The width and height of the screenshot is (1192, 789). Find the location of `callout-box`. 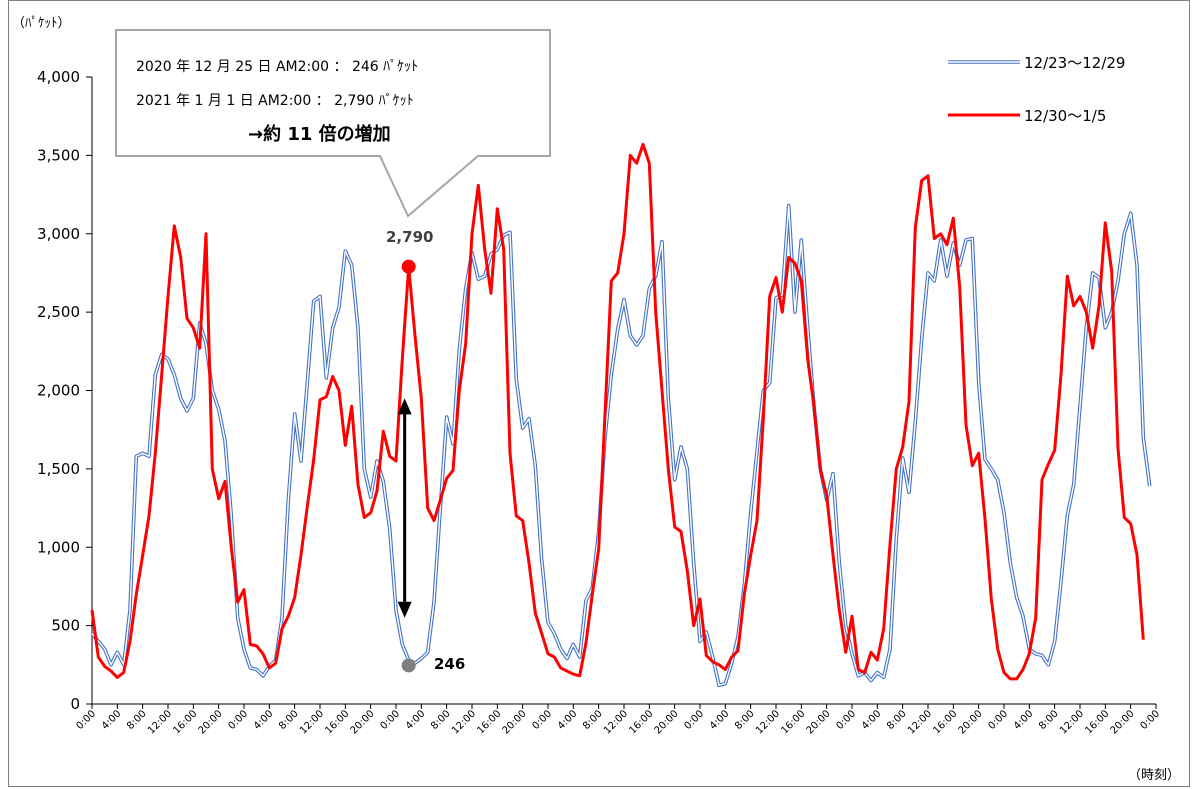

callout-box is located at coordinates (333, 123).